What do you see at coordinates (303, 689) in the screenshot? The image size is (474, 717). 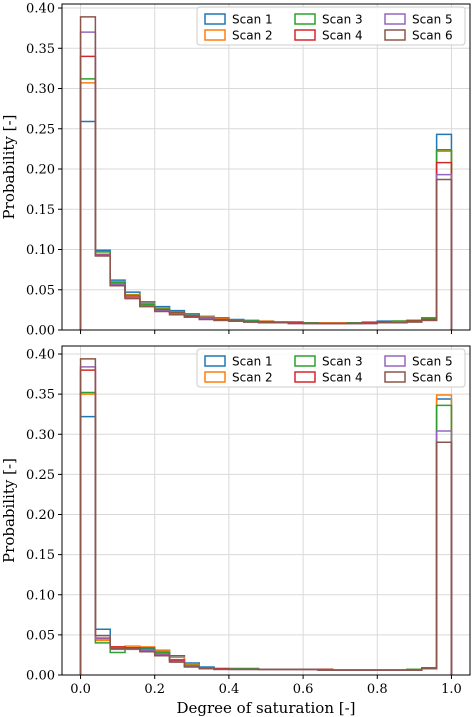 I see `x-tick-label: 0.6` at bounding box center [303, 689].